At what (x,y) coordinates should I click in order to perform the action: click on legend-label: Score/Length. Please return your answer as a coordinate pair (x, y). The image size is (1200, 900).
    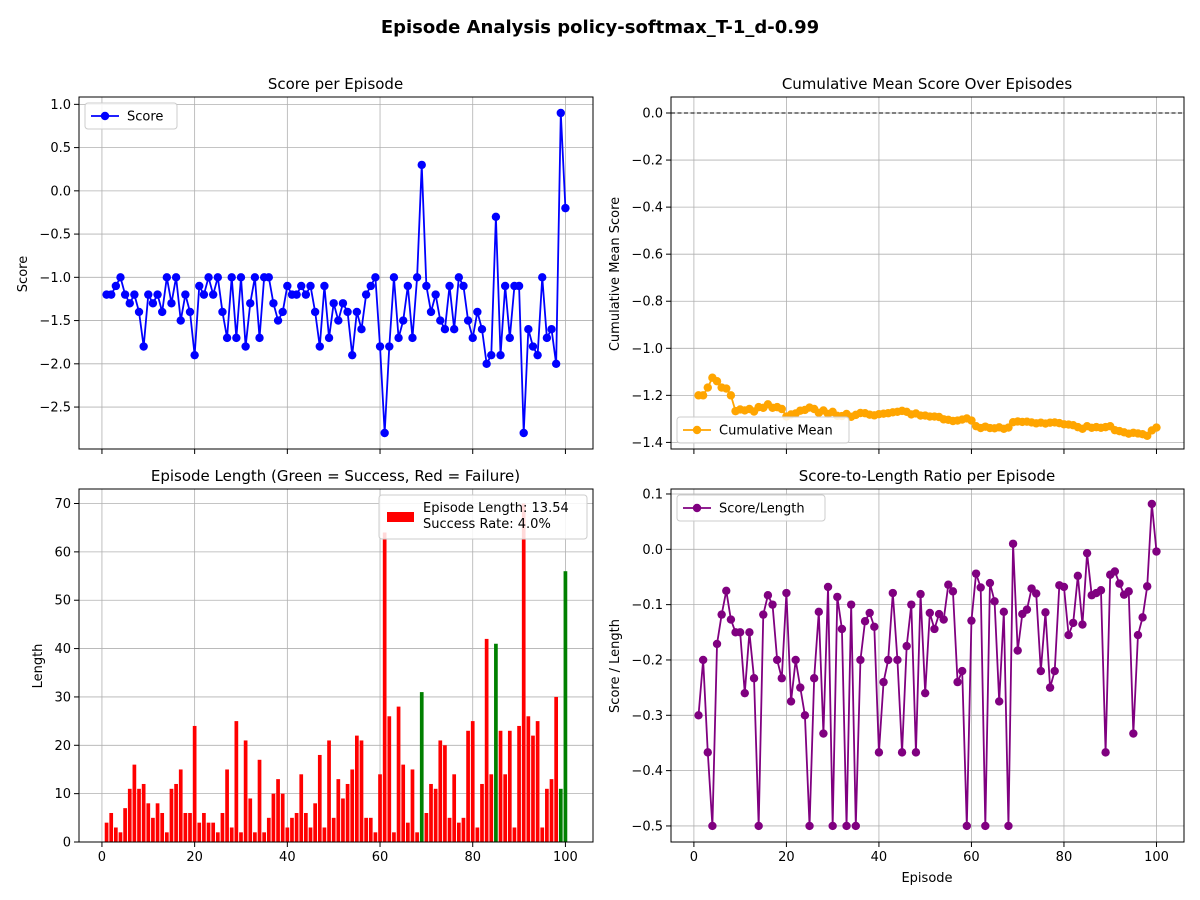
    Looking at the image, I should click on (762, 509).